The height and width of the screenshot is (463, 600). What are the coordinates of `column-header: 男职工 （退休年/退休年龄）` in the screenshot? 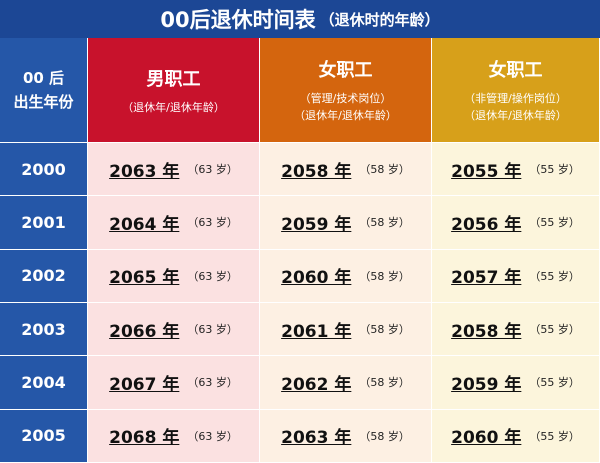 It's located at (174, 90).